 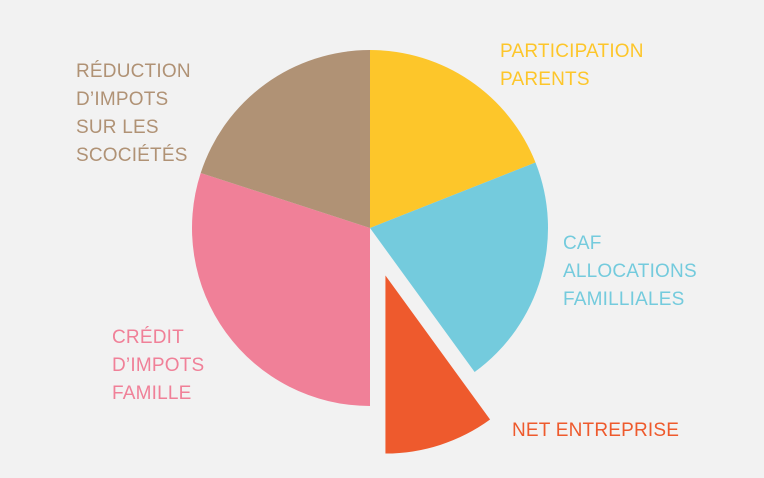 I want to click on label-caf: CAF ALLOCATIONS FAMILLIALES, so click(x=630, y=271).